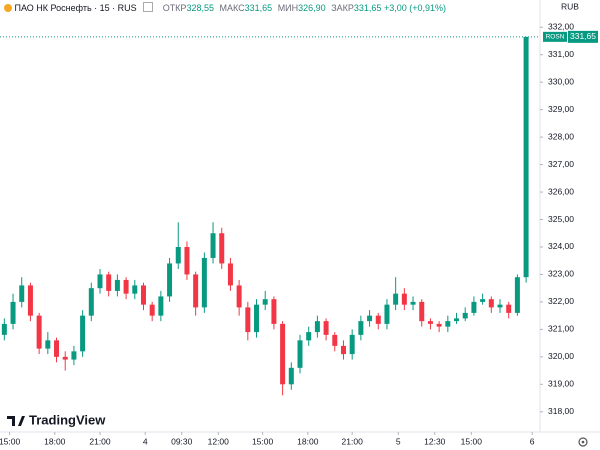 This screenshot has height=450, width=600. Describe the element at coordinates (561, 109) in the screenshot. I see `y-tick-label: 329,00` at that location.